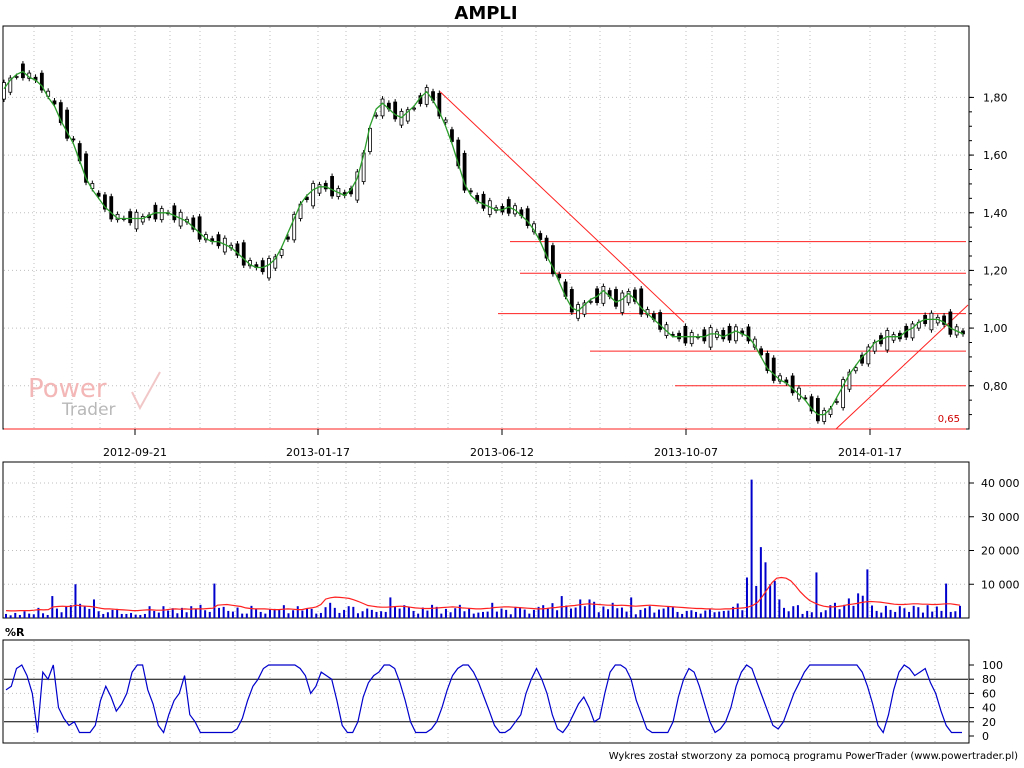 This screenshot has height=768, width=1024. What do you see at coordinates (989, 722) in the screenshot?
I see `williams-y-tick-label: 20` at bounding box center [989, 722].